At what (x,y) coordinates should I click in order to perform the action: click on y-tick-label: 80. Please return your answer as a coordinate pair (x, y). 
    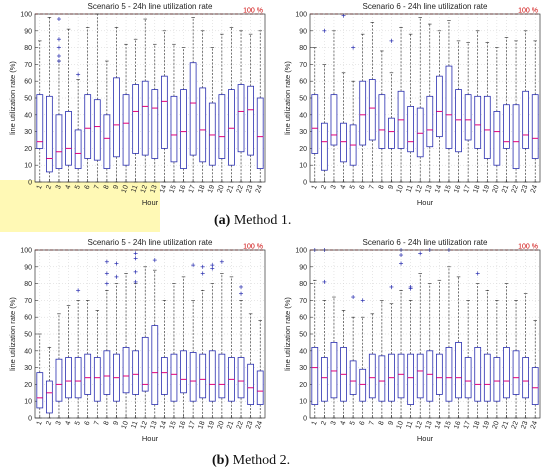
    Looking at the image, I should click on (303, 284).